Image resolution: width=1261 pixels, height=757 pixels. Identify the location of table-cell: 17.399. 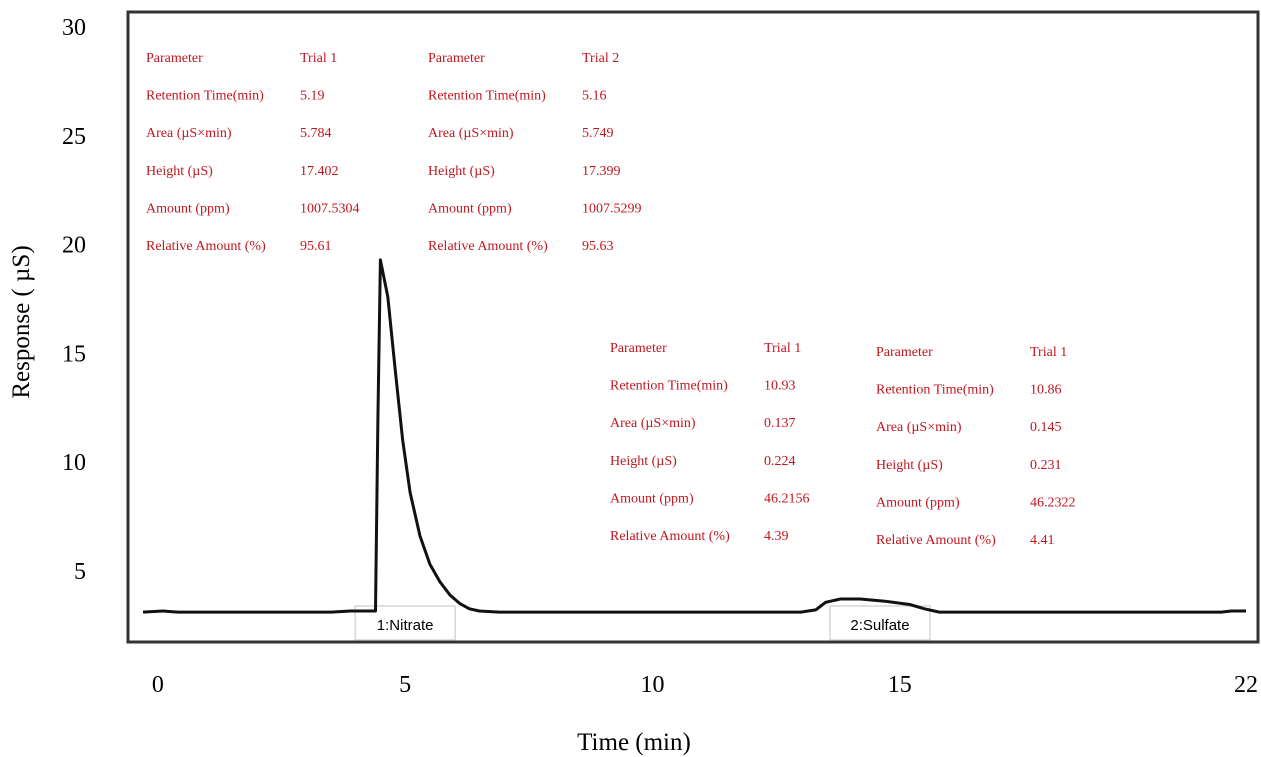
(601, 171).